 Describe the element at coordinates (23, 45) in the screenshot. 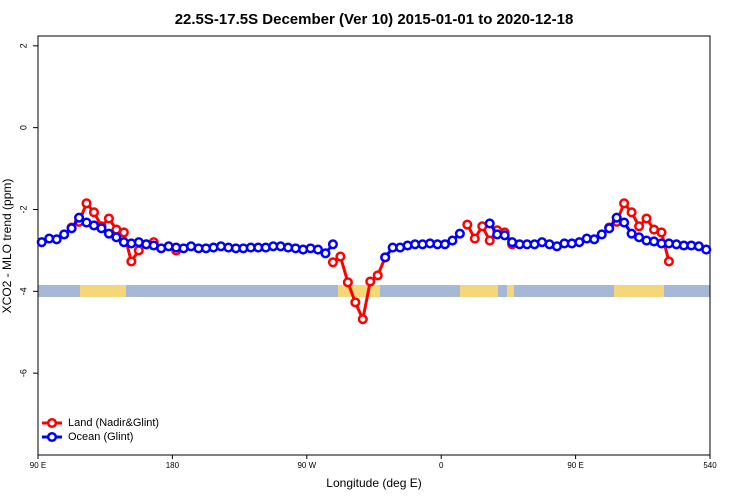

I see `y-tick-label: 2` at that location.